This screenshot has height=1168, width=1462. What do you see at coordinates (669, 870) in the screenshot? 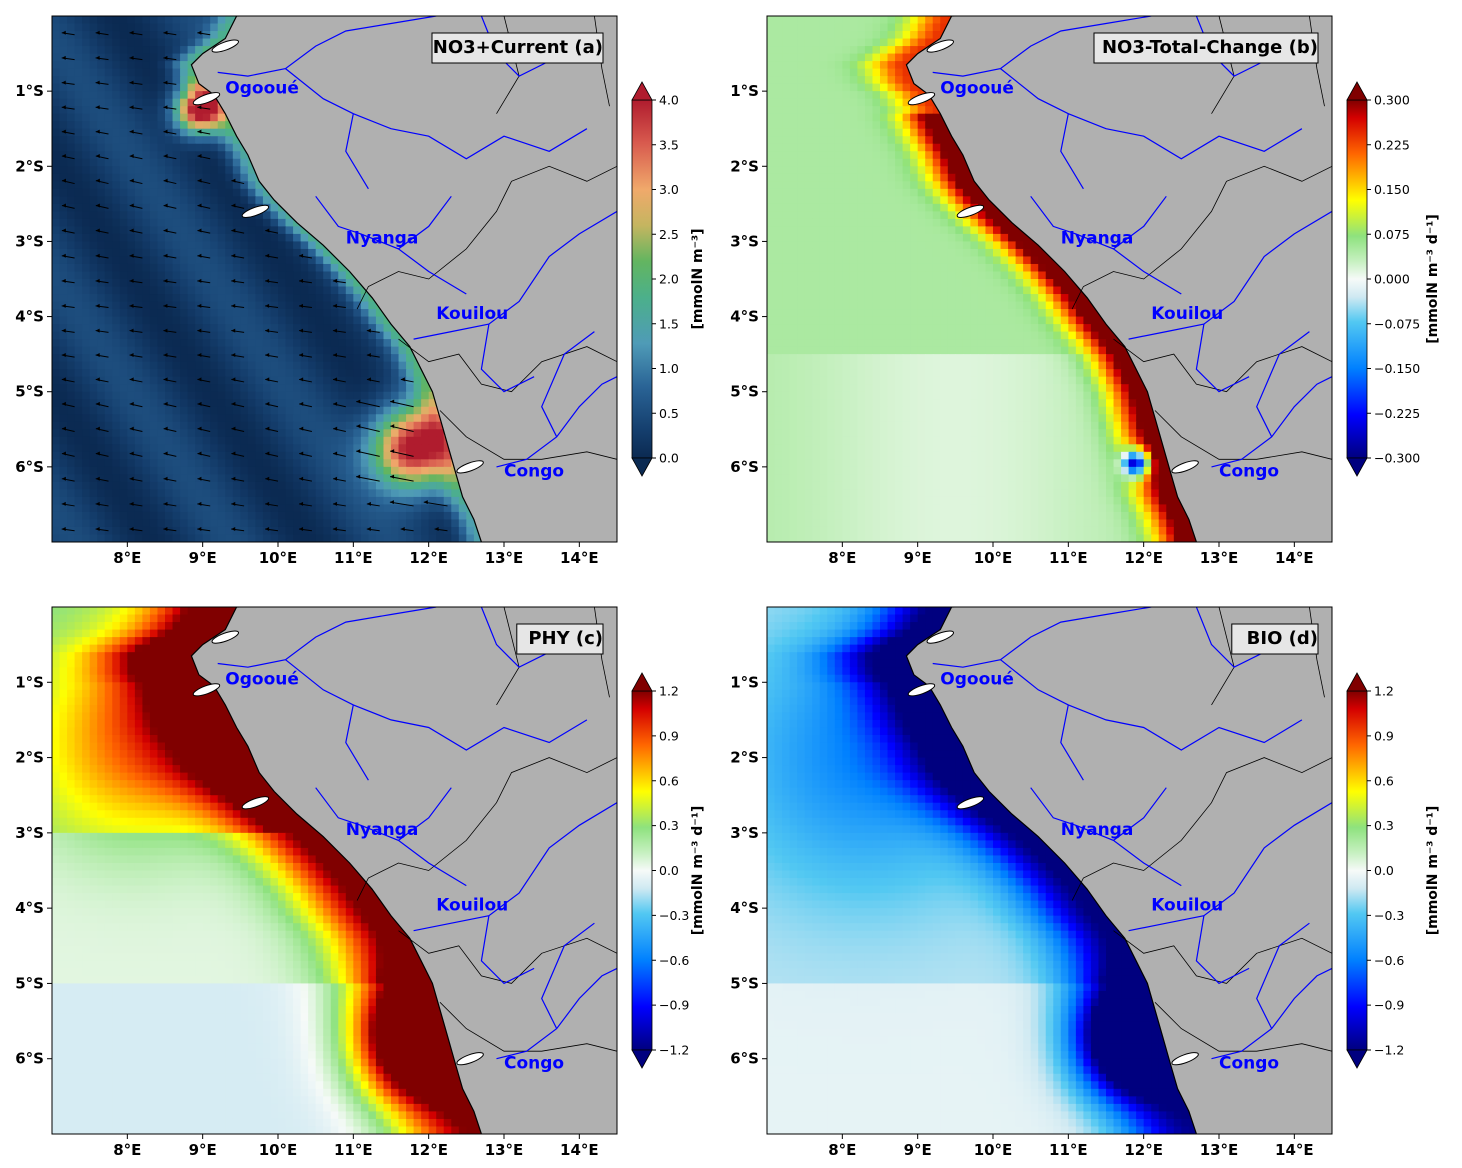
I see `colorbar-tick-label: 0.0` at bounding box center [669, 870].